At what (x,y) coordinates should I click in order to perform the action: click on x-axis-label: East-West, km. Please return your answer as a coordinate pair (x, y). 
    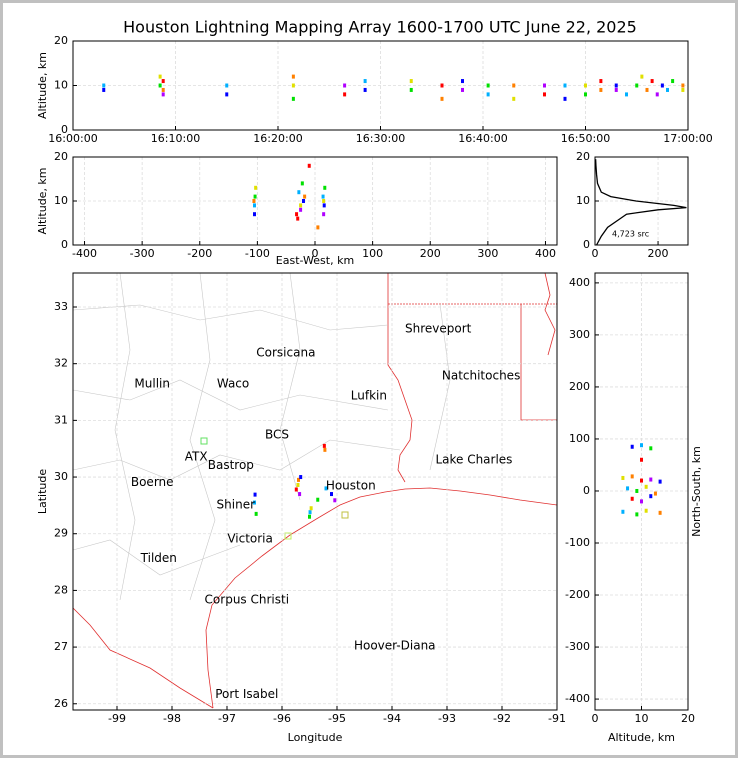
    Looking at the image, I should click on (315, 260).